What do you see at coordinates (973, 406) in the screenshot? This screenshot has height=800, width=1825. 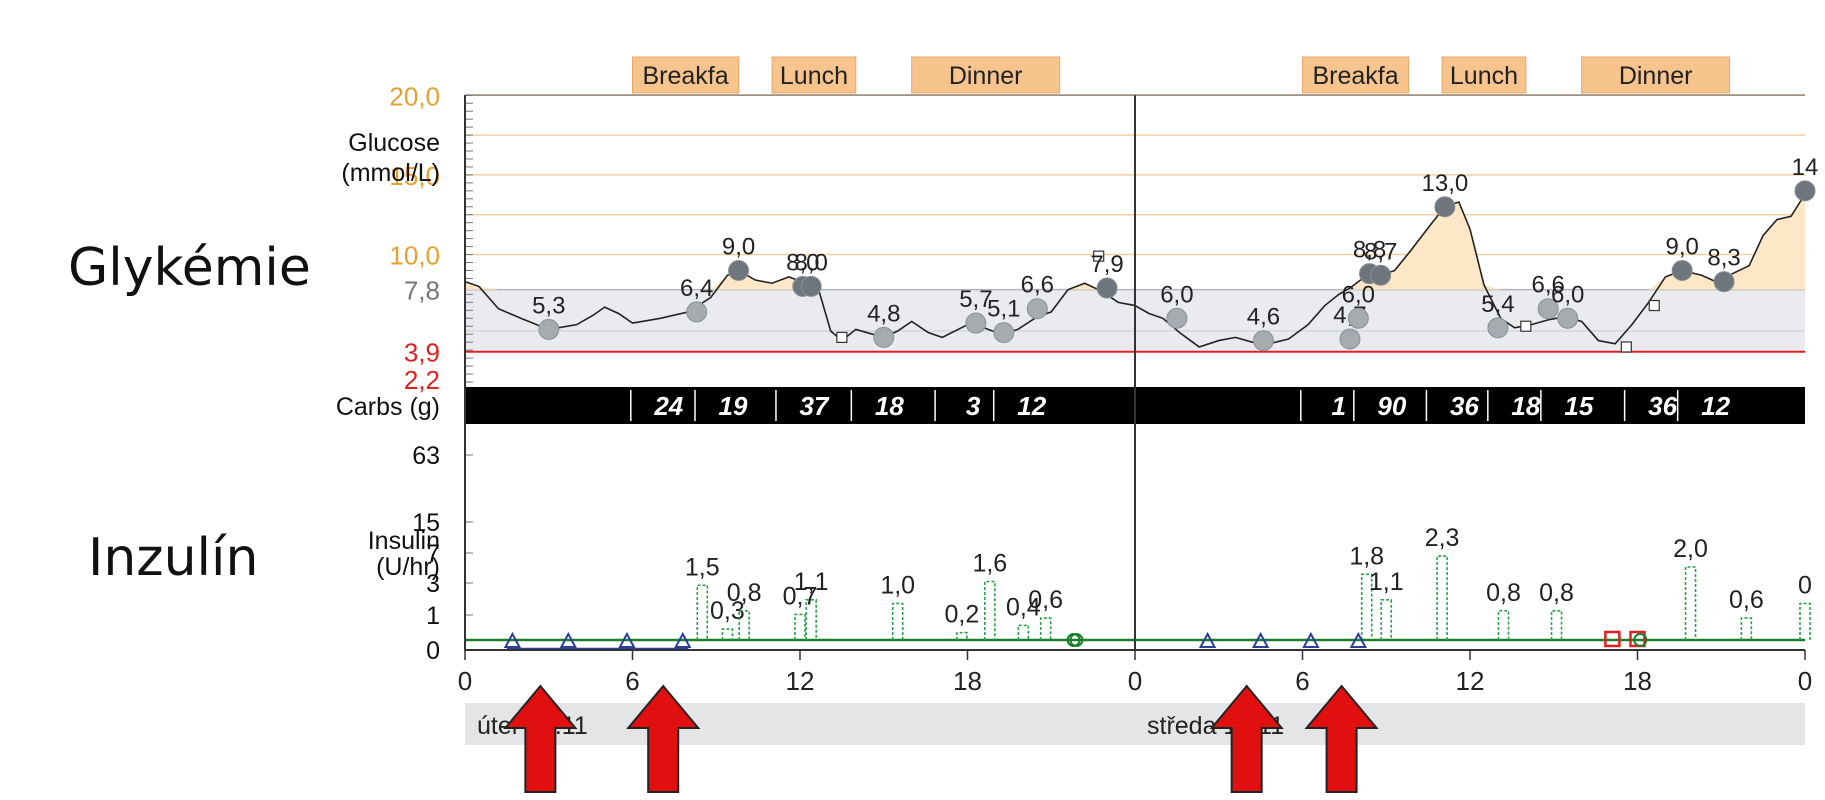 I see `carb-value: 3` at bounding box center [973, 406].